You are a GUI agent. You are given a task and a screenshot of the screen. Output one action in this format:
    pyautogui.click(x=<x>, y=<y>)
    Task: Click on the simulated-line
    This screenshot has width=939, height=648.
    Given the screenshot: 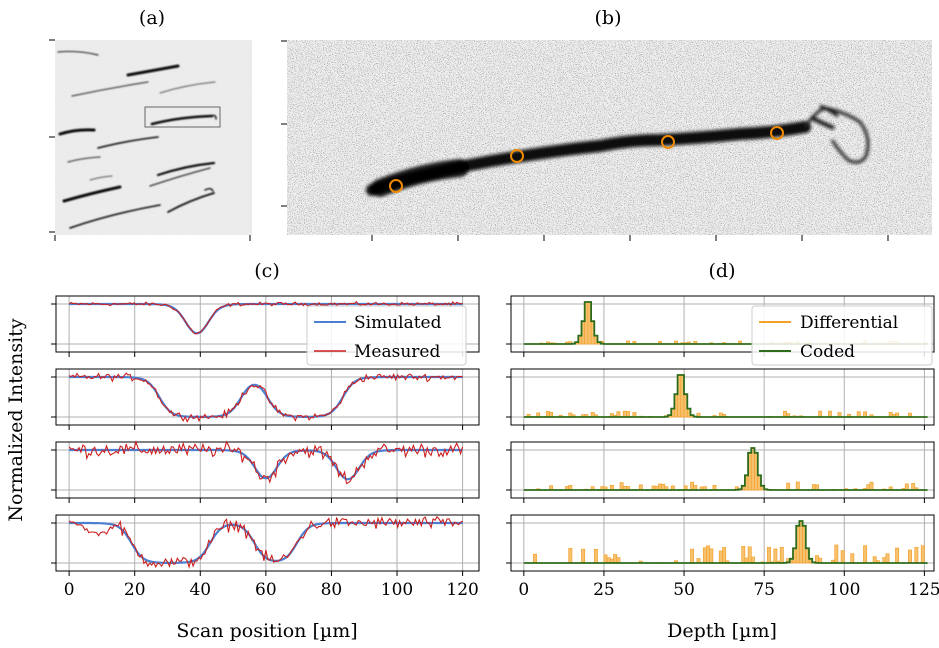 What is the action you would take?
    pyautogui.click(x=266, y=464)
    